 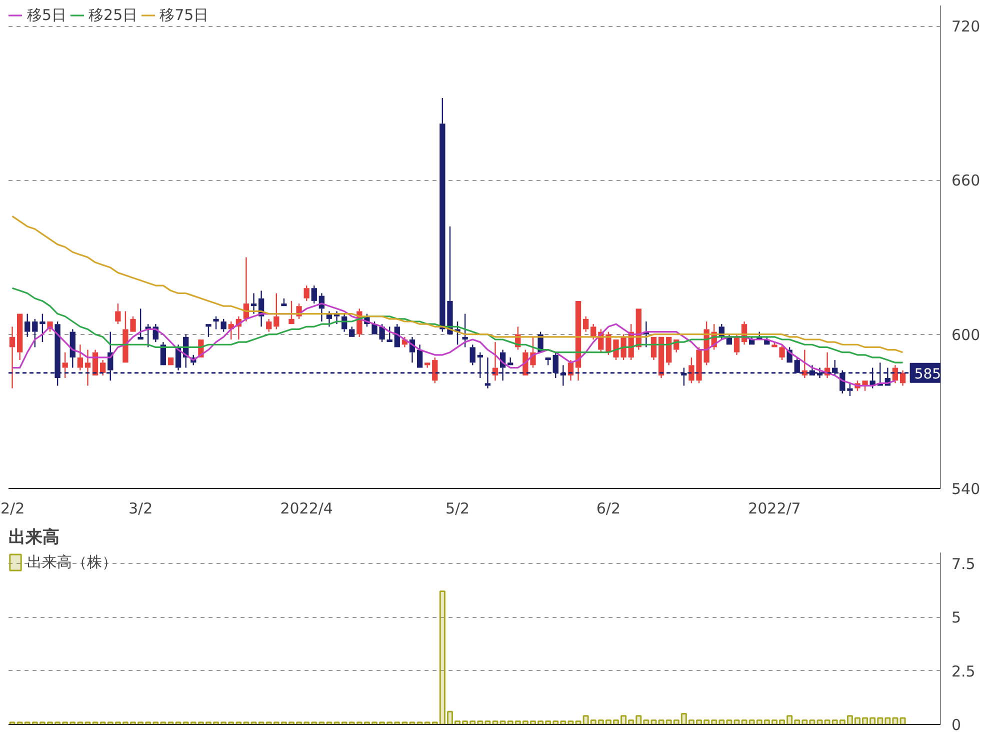 I want to click on y-tick-label: 2.5, so click(x=964, y=671).